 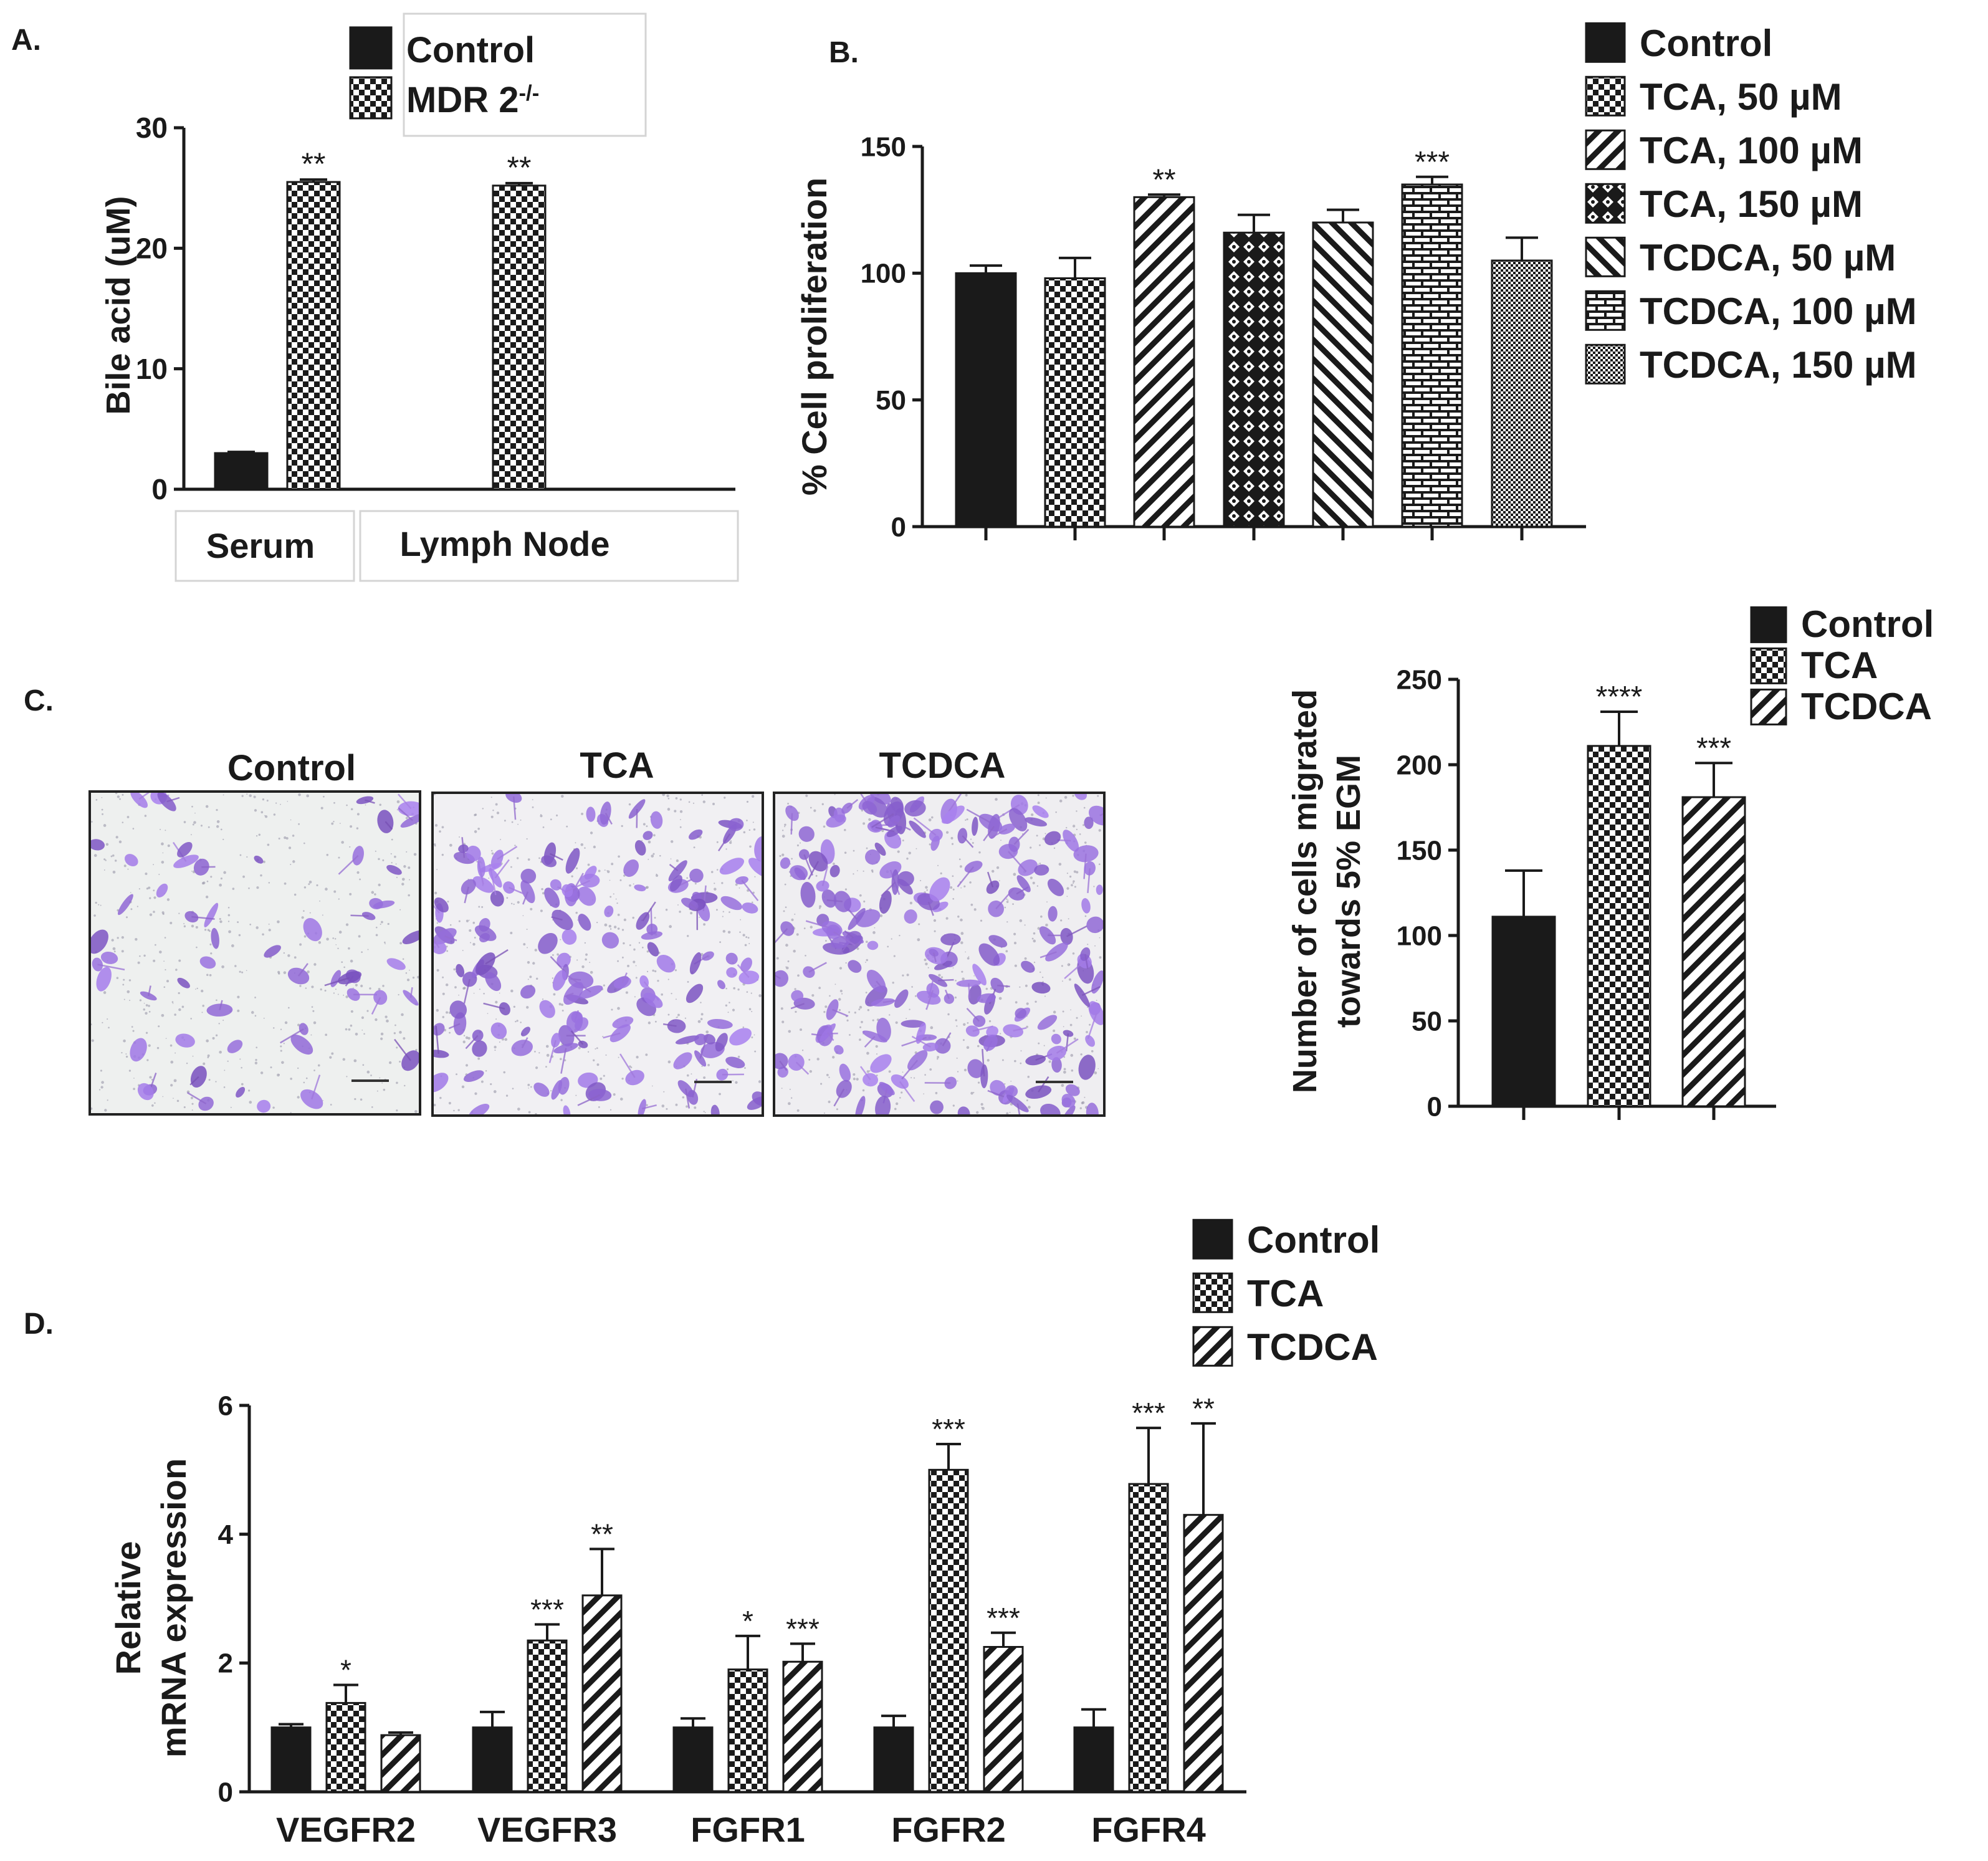 I want to click on chart-b-y-tick-label: 50, so click(x=891, y=401).